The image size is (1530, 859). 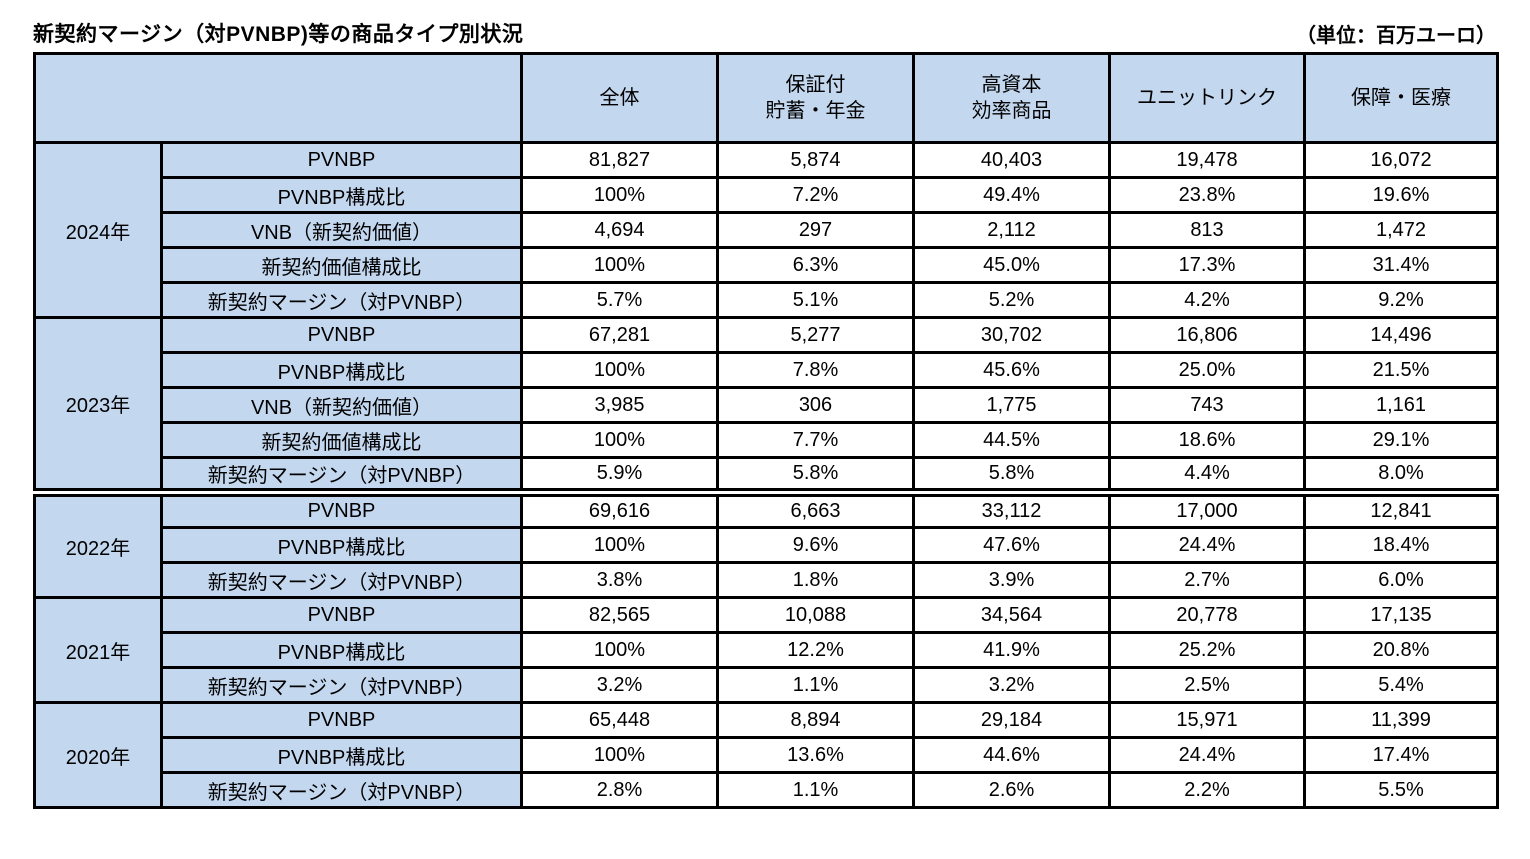 What do you see at coordinates (1207, 160) in the screenshot?
I see `value-cell: 19,478` at bounding box center [1207, 160].